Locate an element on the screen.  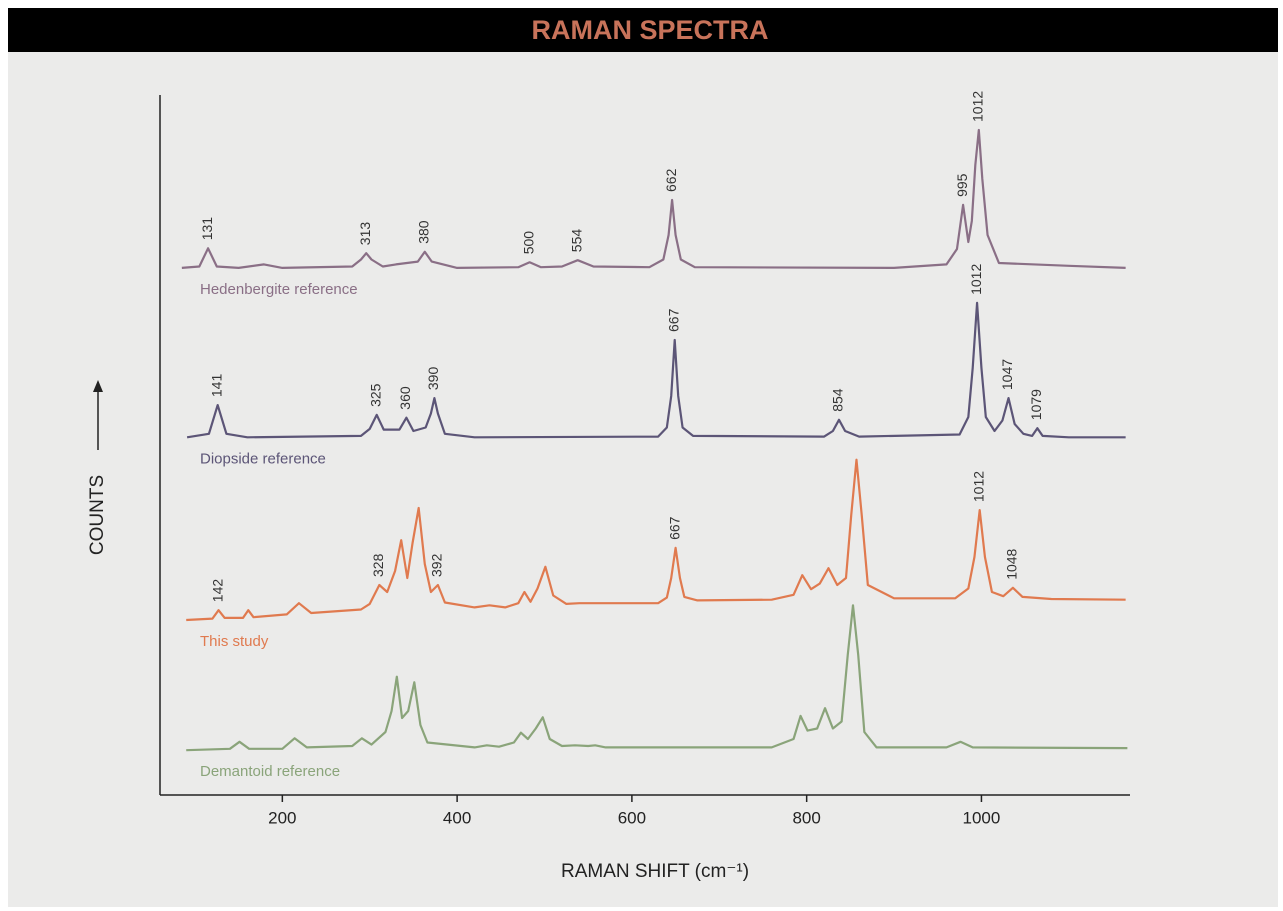
x-axis-title: RAMAN SHIFT (cm⁻¹) is located at coordinates (655, 871).